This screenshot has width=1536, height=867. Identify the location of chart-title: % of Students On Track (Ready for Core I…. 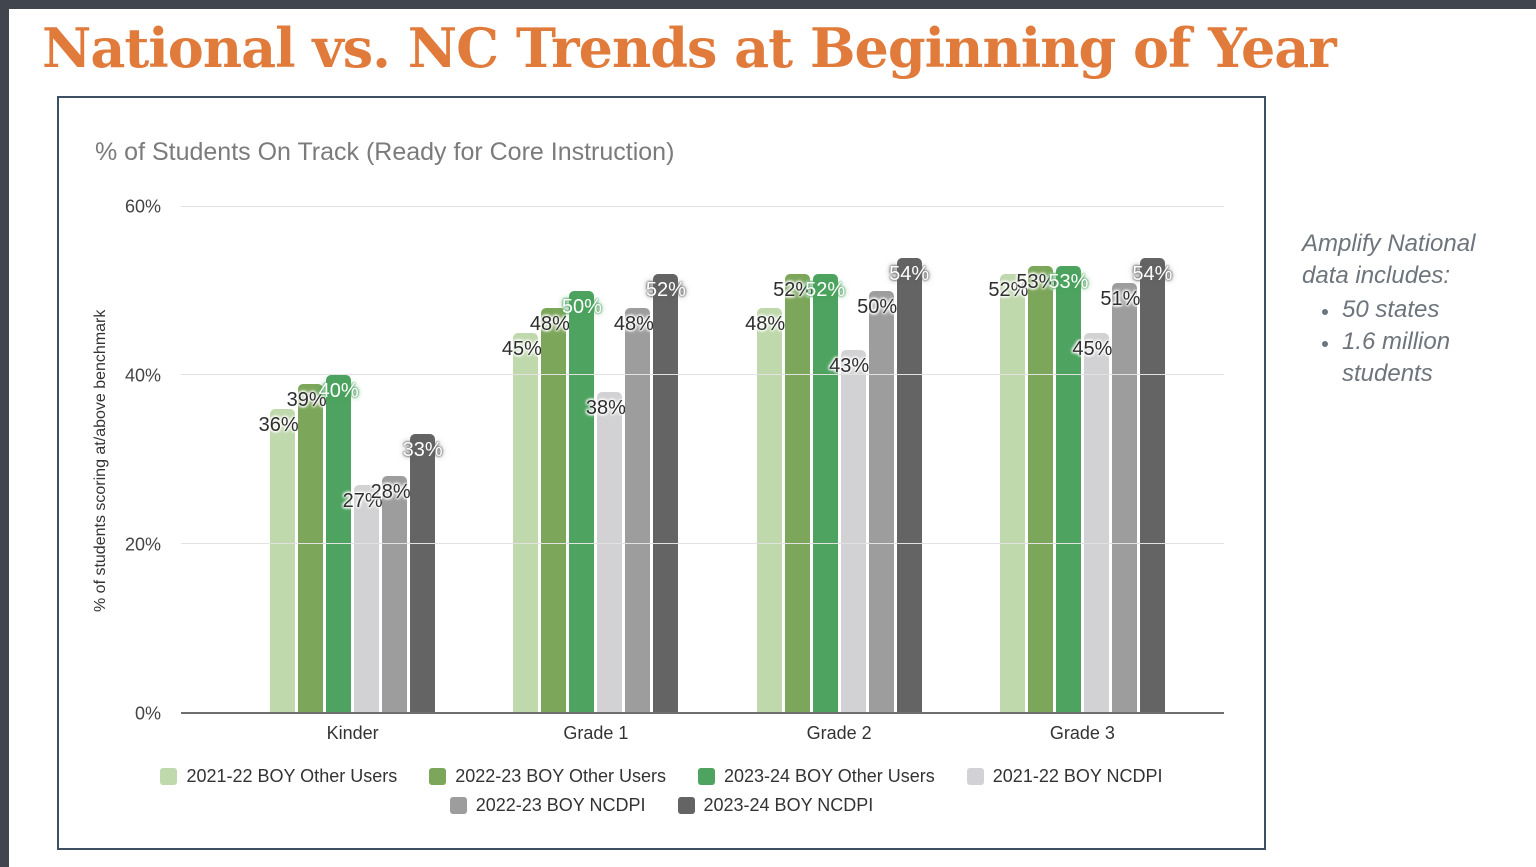
(385, 152).